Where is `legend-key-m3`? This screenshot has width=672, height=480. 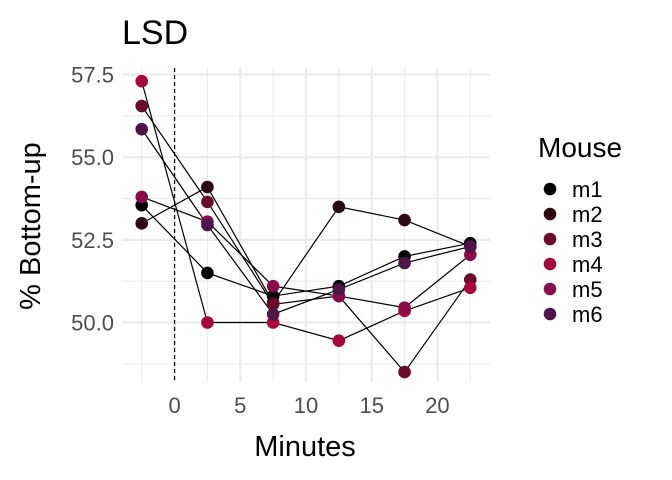 legend-key-m3 is located at coordinates (550, 239).